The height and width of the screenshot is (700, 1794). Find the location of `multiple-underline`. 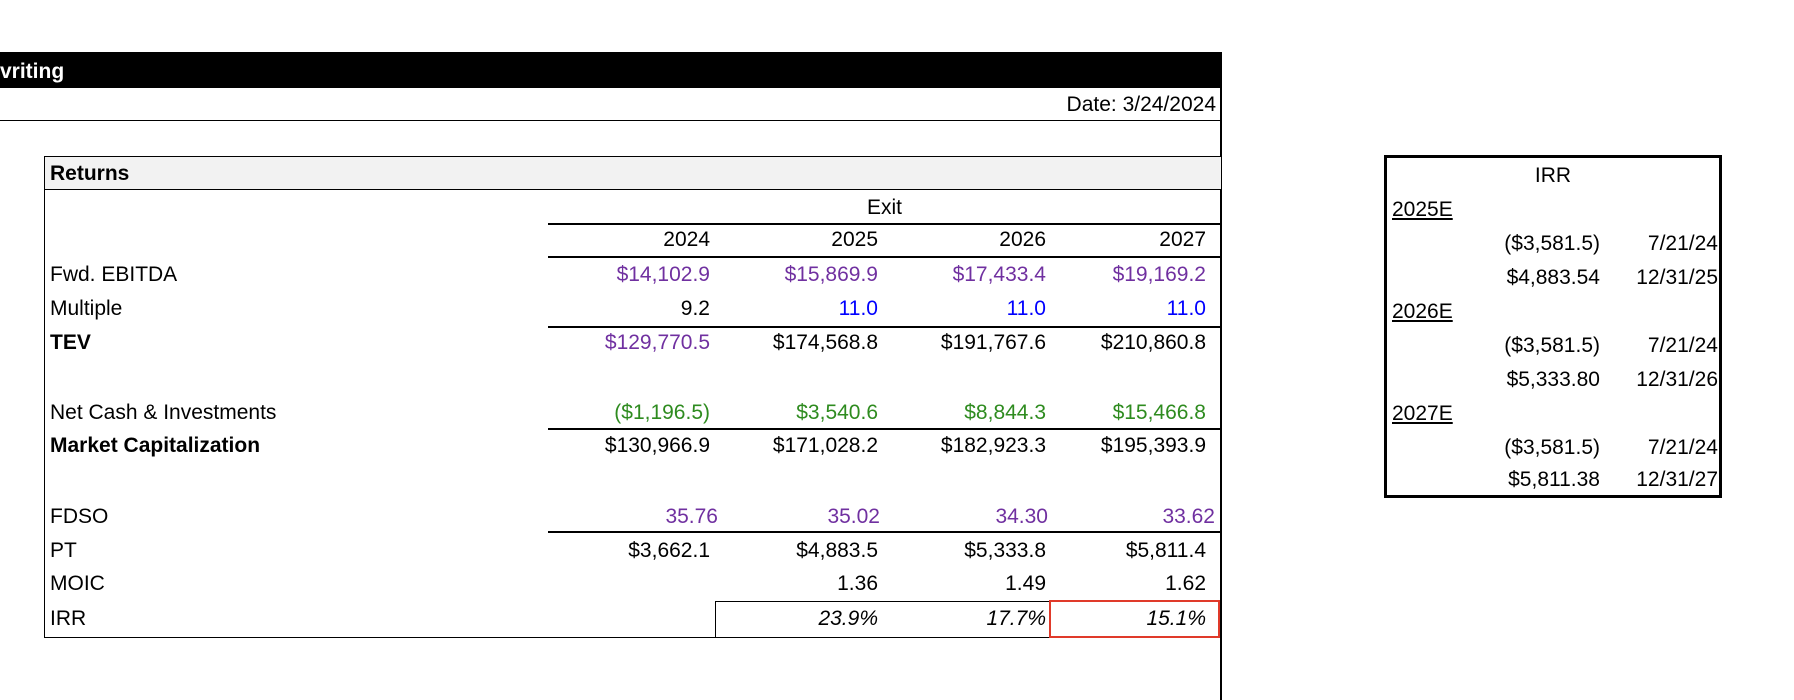

multiple-underline is located at coordinates (884, 327).